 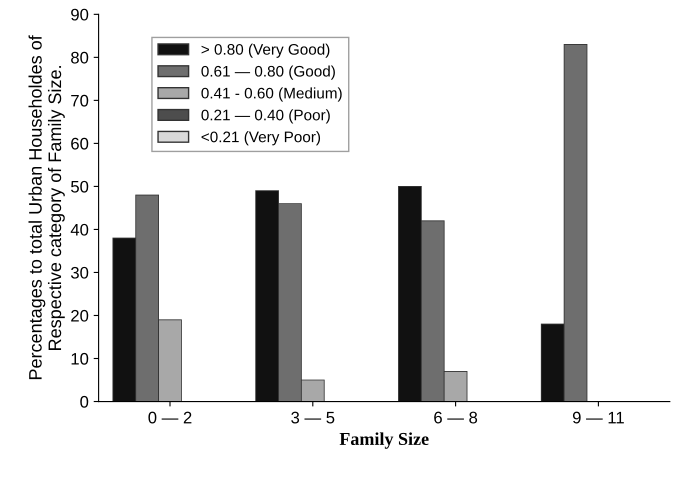 I want to click on y-tick-label: 0, so click(x=84, y=402).